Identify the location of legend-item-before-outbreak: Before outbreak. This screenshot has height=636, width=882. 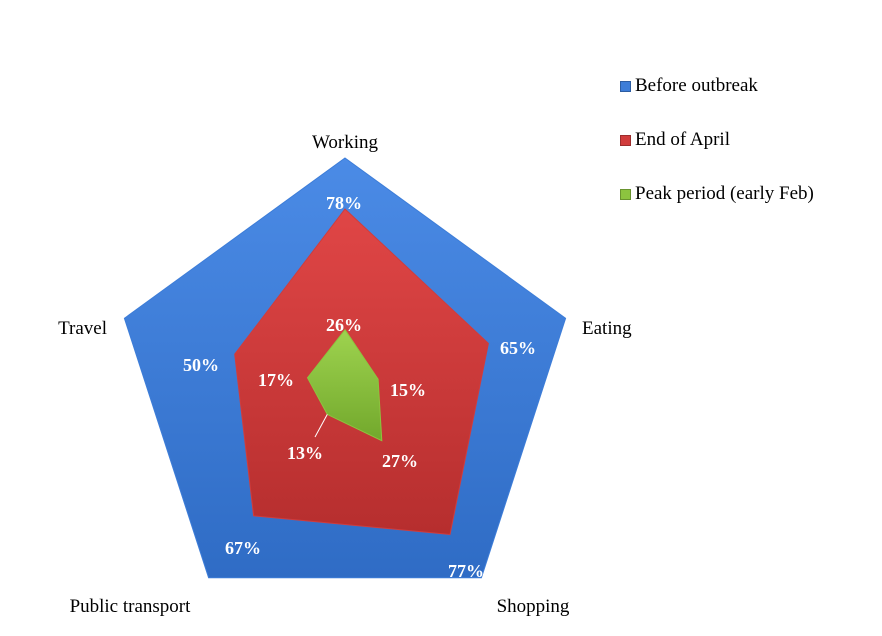
(717, 86).